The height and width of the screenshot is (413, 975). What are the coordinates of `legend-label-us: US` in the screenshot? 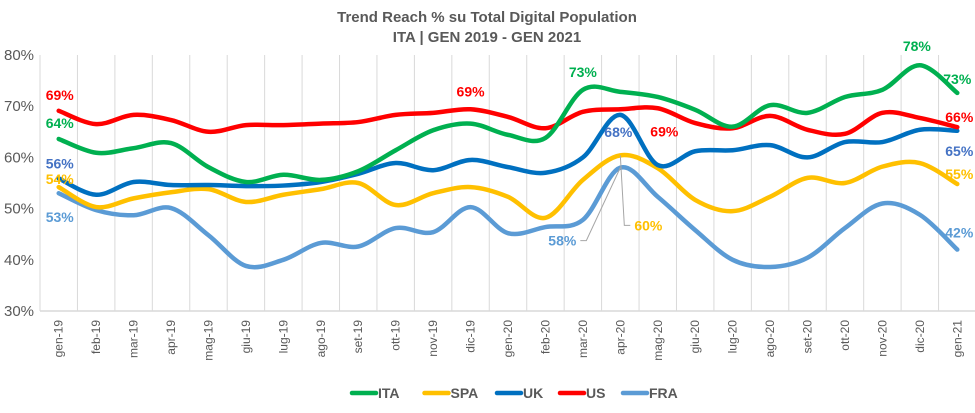 It's located at (595, 393).